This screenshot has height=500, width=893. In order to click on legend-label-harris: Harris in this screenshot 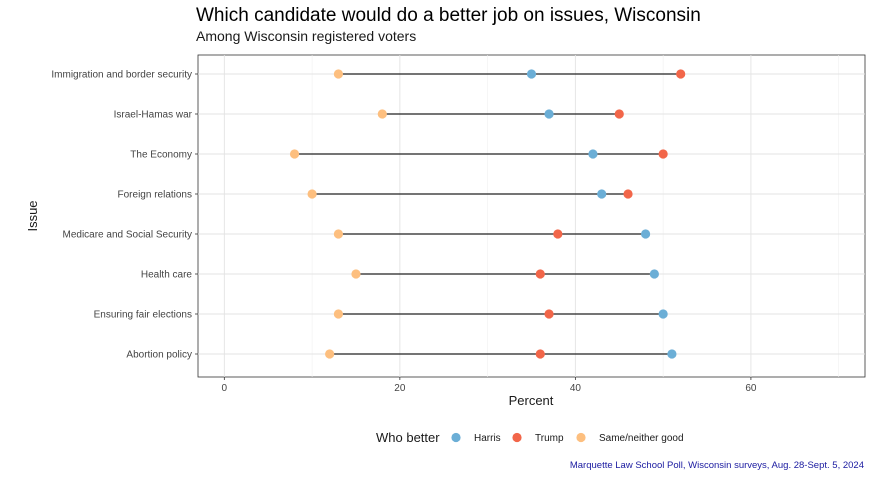, I will do `click(487, 438)`.